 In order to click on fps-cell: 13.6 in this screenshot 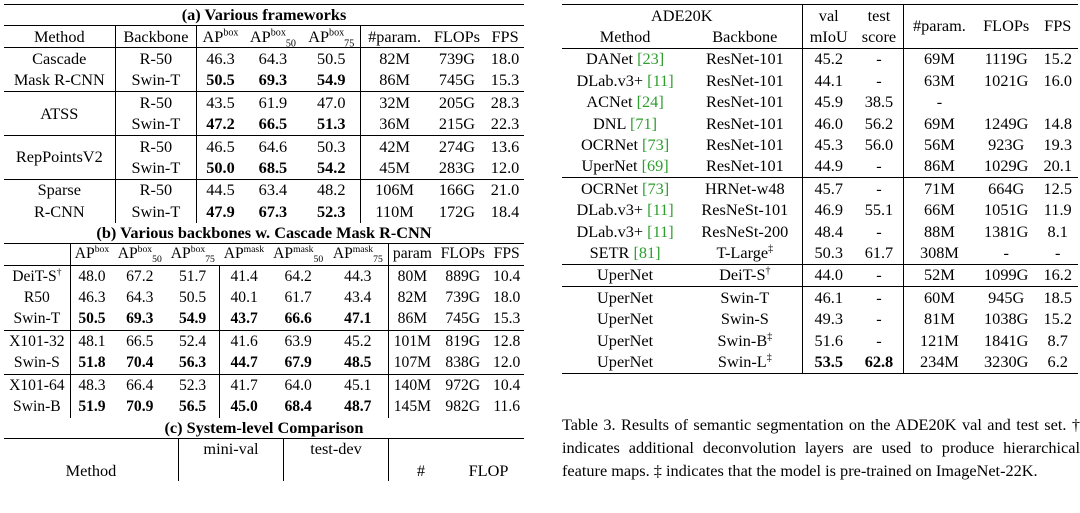, I will do `click(505, 146)`.